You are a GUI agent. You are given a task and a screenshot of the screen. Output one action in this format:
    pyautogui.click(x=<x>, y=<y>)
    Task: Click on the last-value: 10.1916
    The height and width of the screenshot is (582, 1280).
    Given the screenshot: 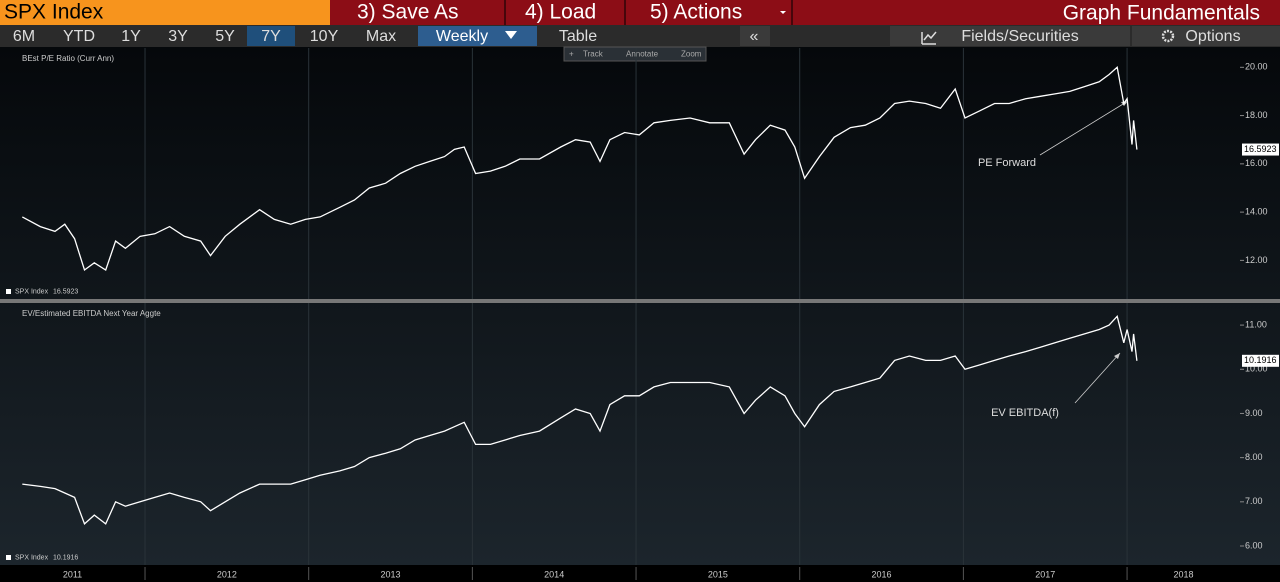 What is the action you would take?
    pyautogui.click(x=1260, y=360)
    